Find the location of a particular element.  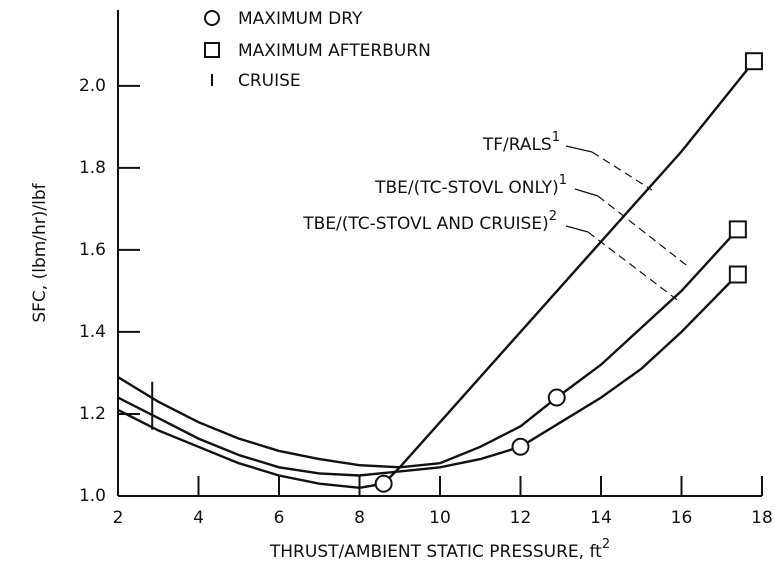

y-tick-label: 2.0 is located at coordinates (92, 86).